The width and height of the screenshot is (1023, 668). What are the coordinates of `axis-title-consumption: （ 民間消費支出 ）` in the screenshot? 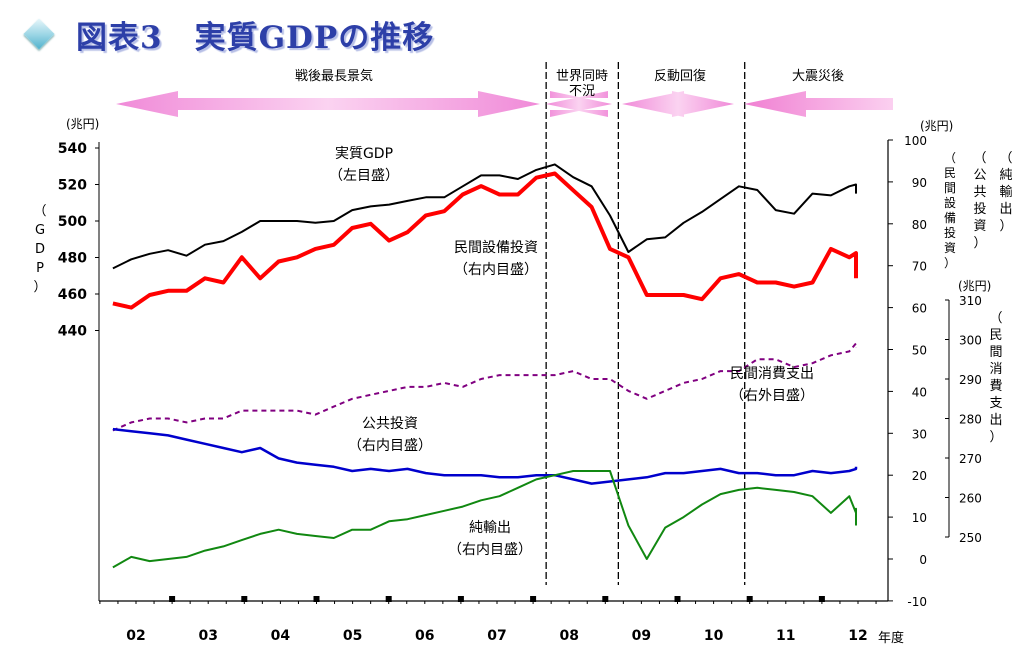 It's located at (995, 378).